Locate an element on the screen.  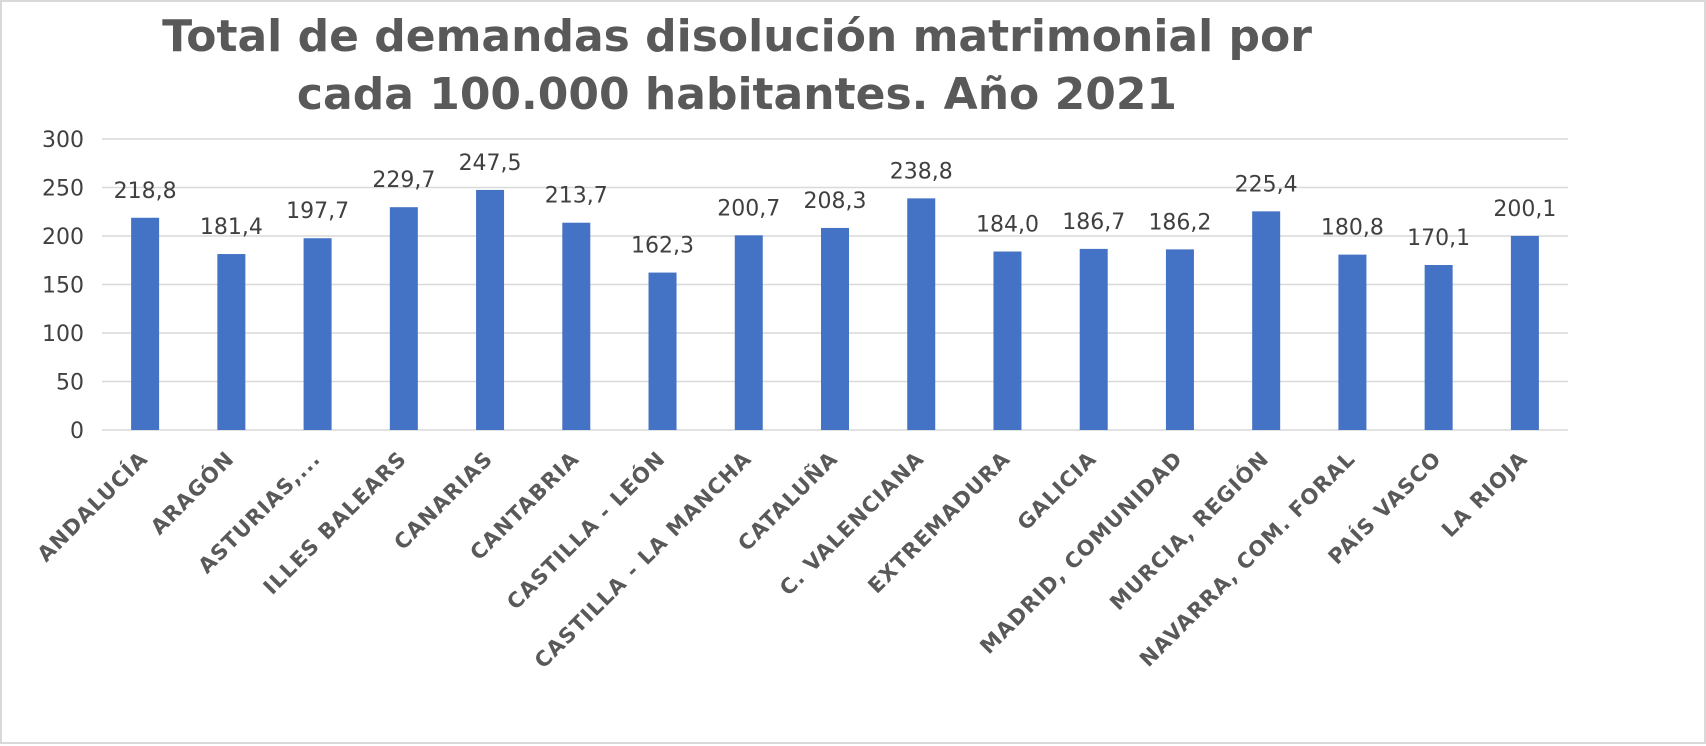
category-label: ARAGÓN is located at coordinates (192, 493).